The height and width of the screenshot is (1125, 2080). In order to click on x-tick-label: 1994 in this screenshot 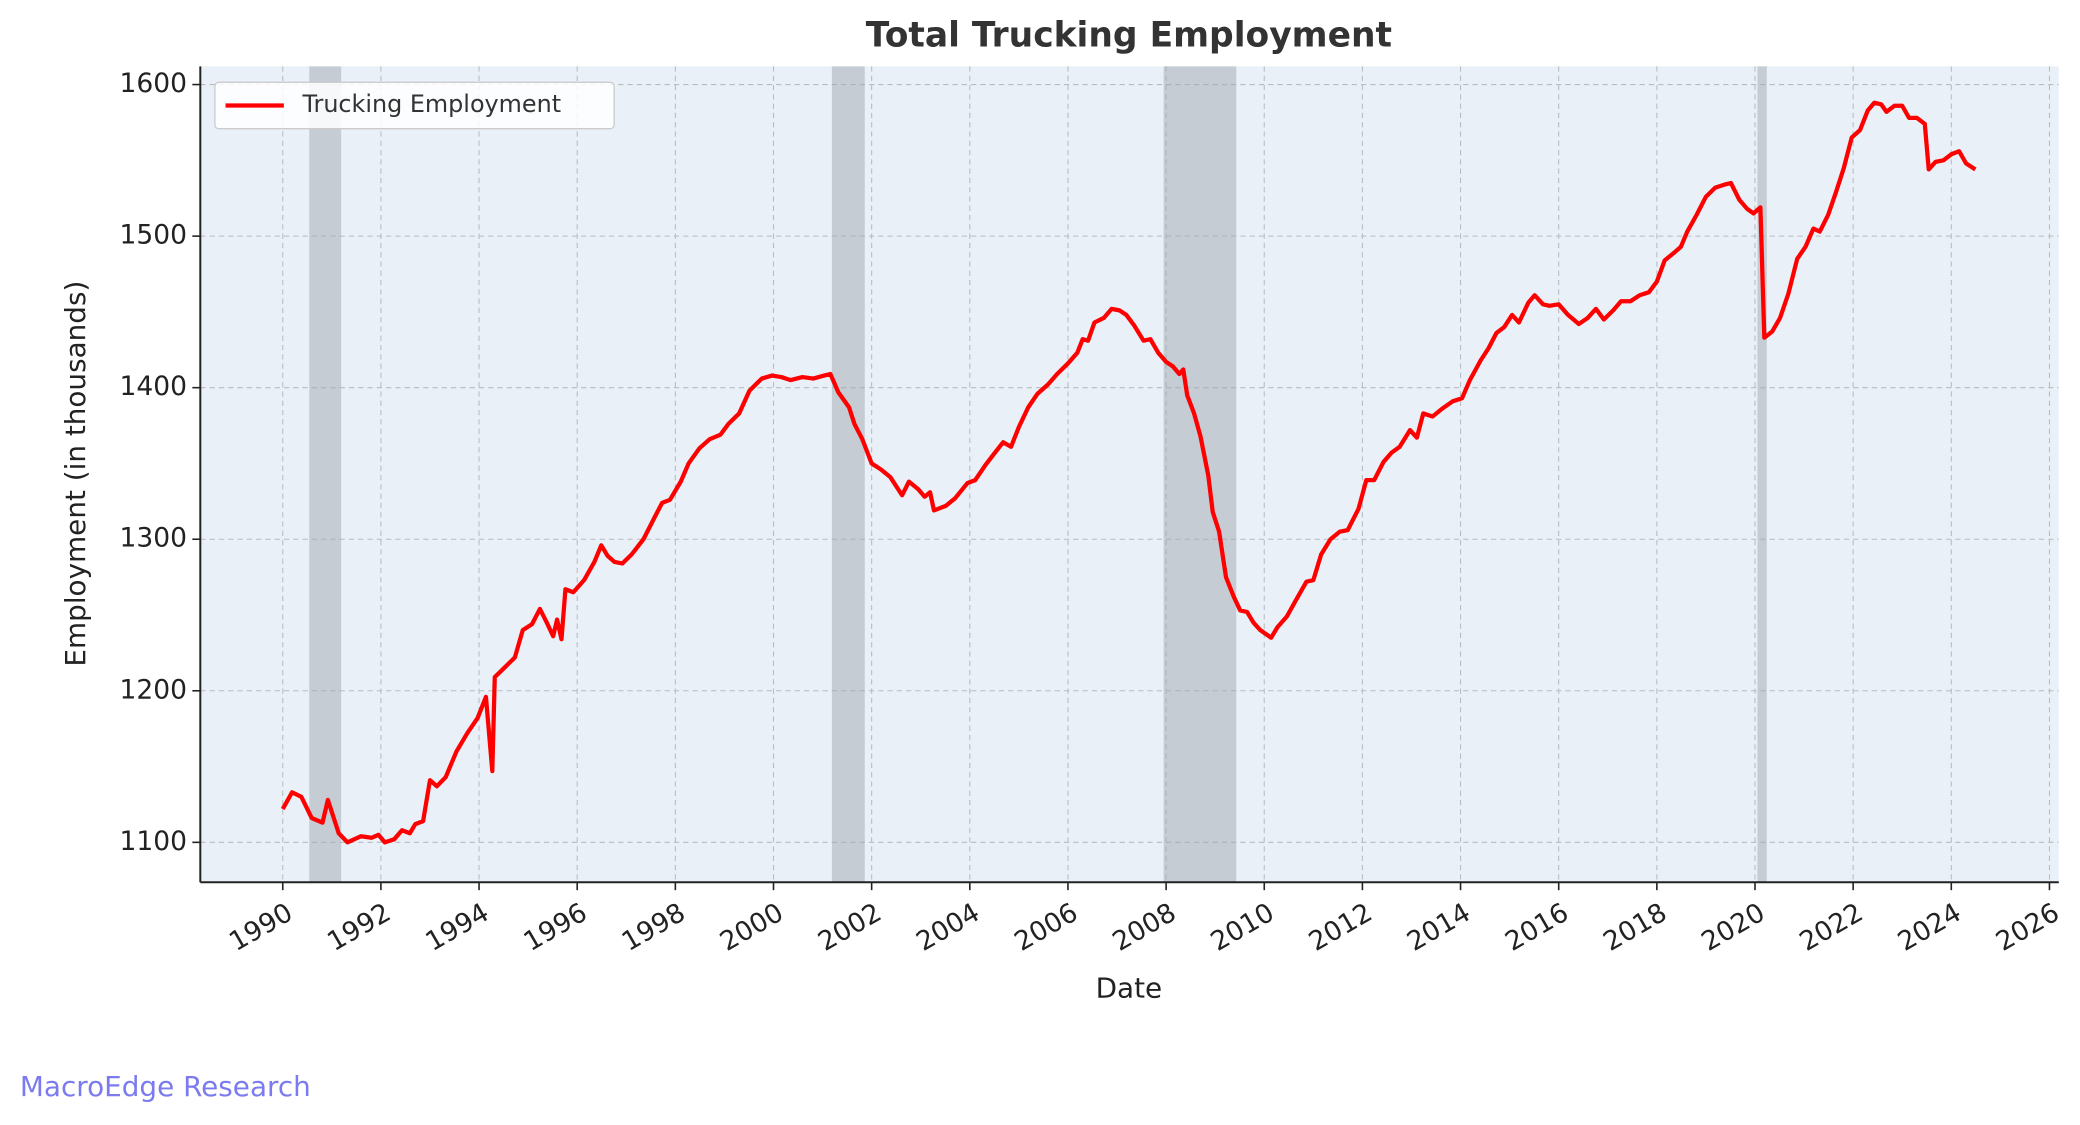, I will do `click(457, 927)`.